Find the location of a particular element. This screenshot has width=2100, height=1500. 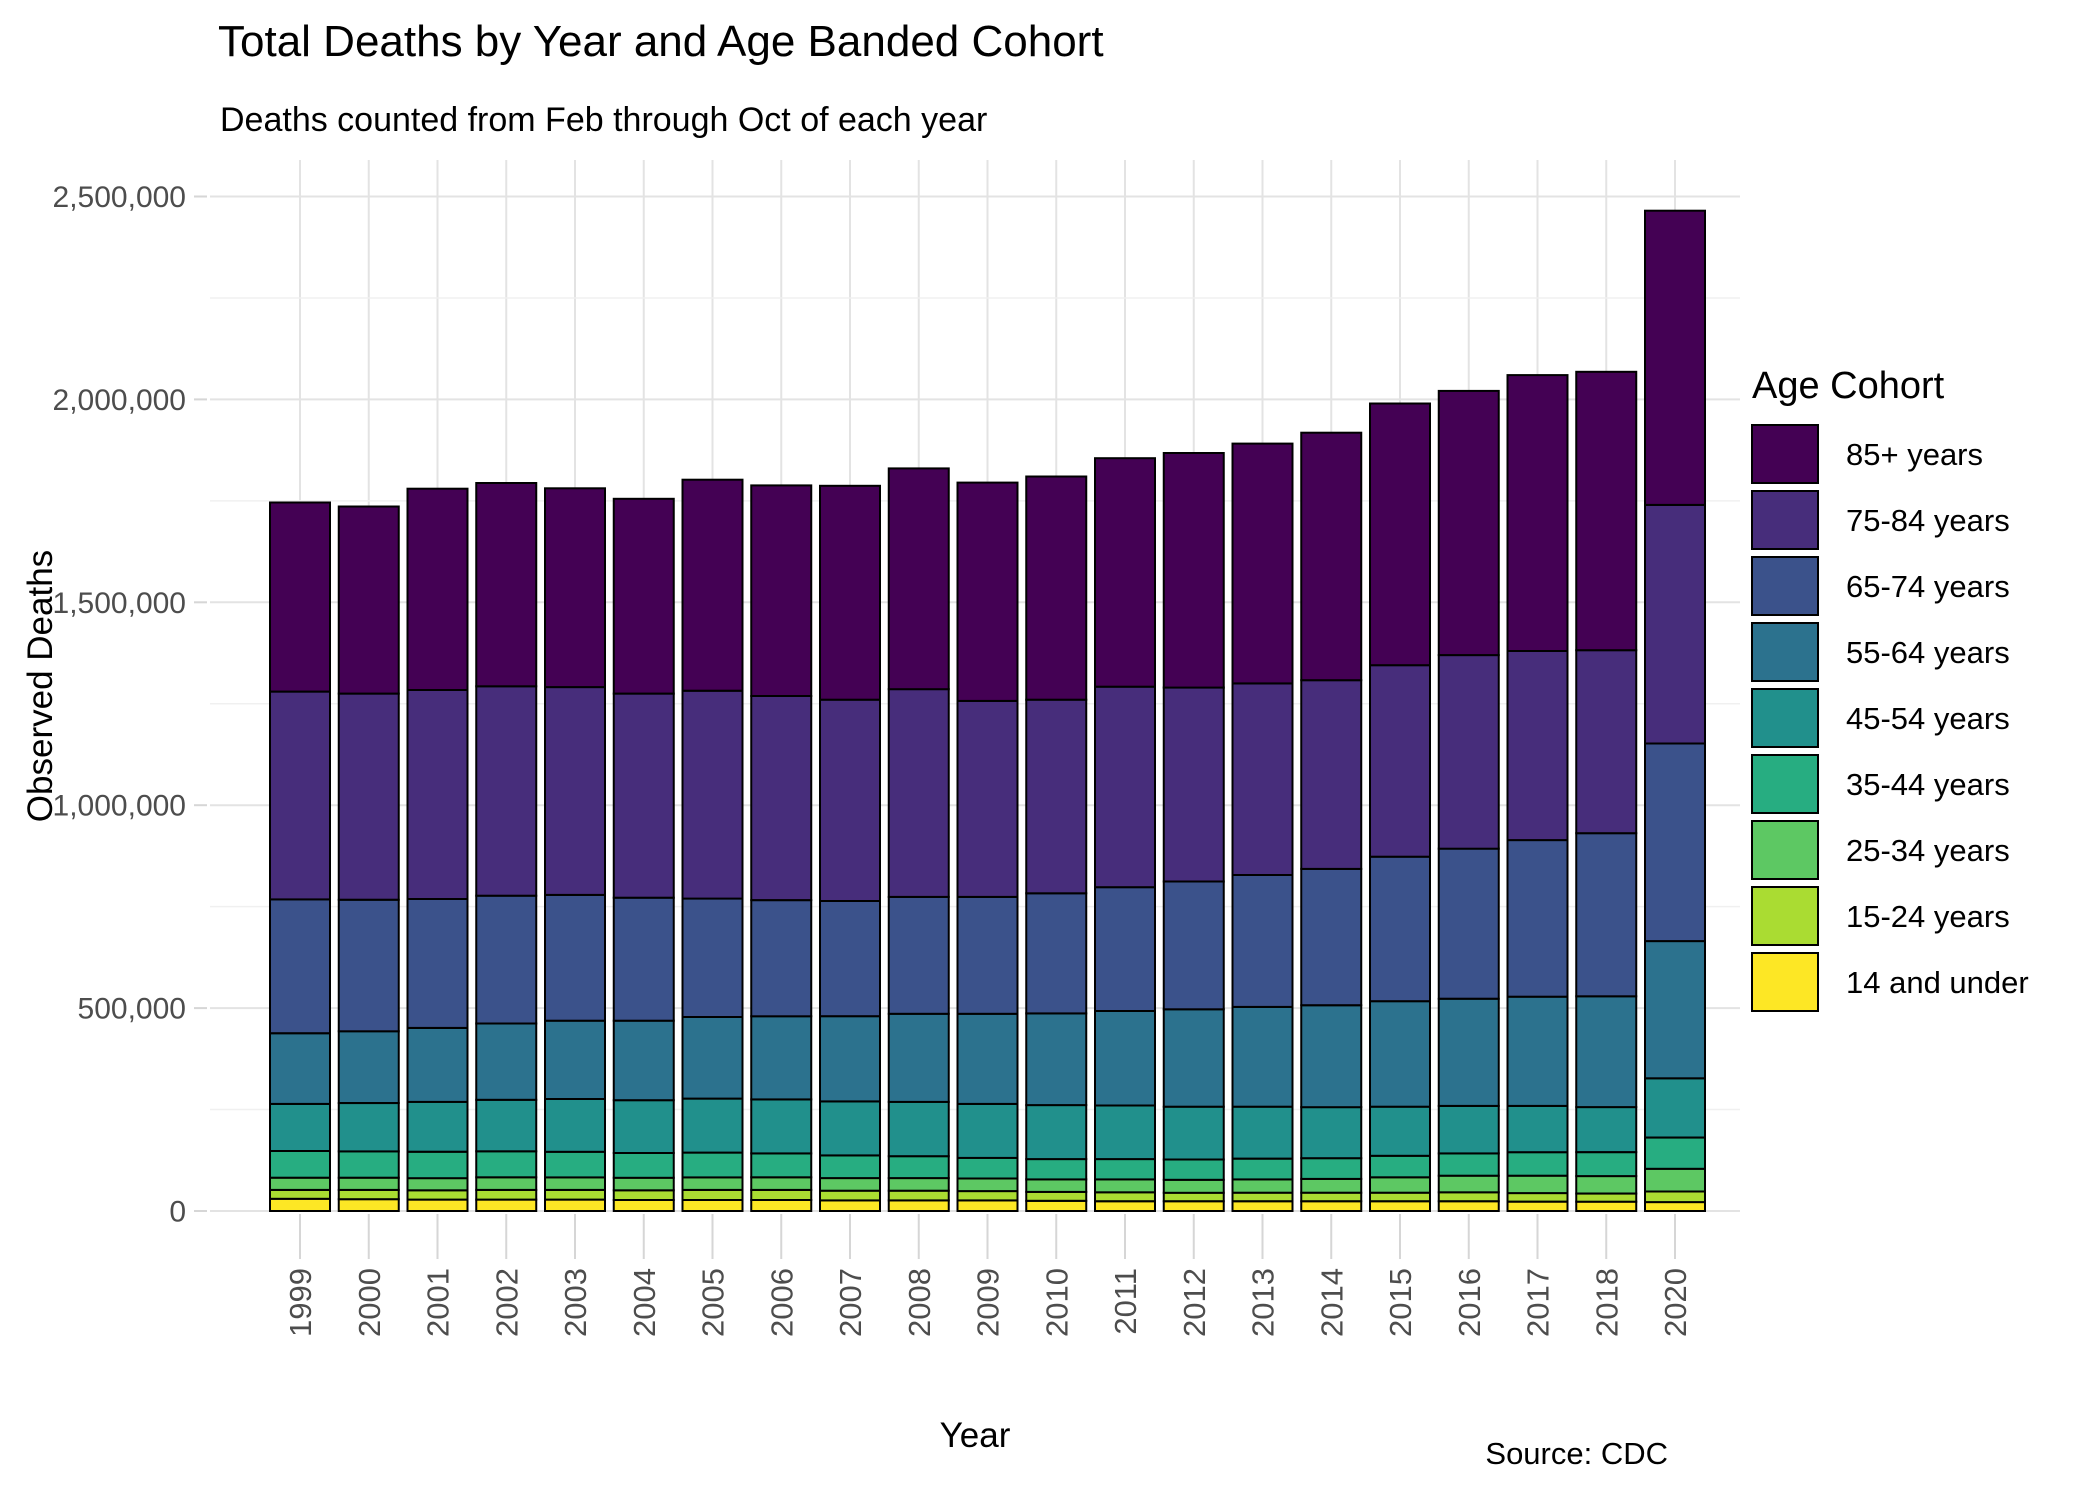

bar-2000 is located at coordinates (368, 858).